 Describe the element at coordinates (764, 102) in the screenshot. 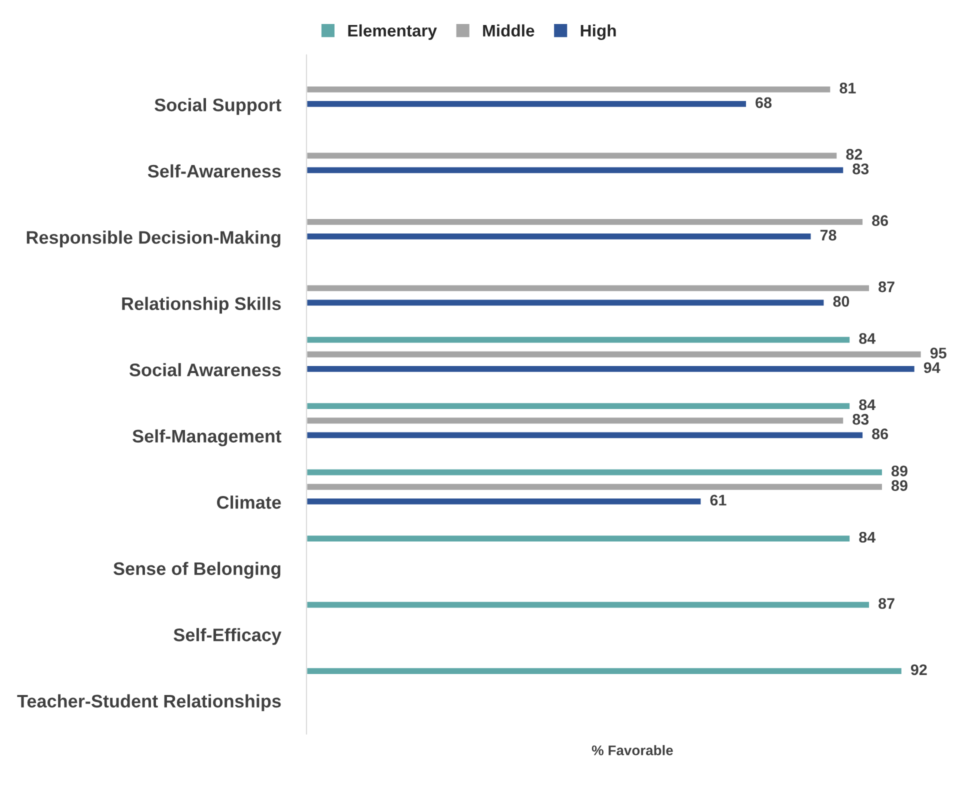

I see `data-label: 68` at that location.